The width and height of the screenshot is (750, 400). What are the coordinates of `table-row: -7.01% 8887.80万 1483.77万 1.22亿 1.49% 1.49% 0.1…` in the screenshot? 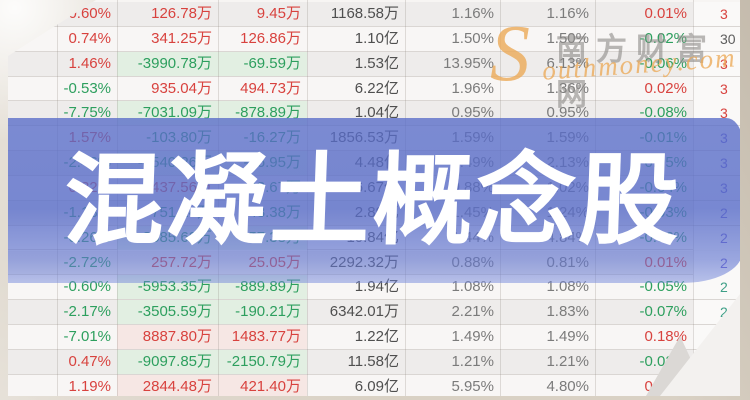 It's located at (374, 337).